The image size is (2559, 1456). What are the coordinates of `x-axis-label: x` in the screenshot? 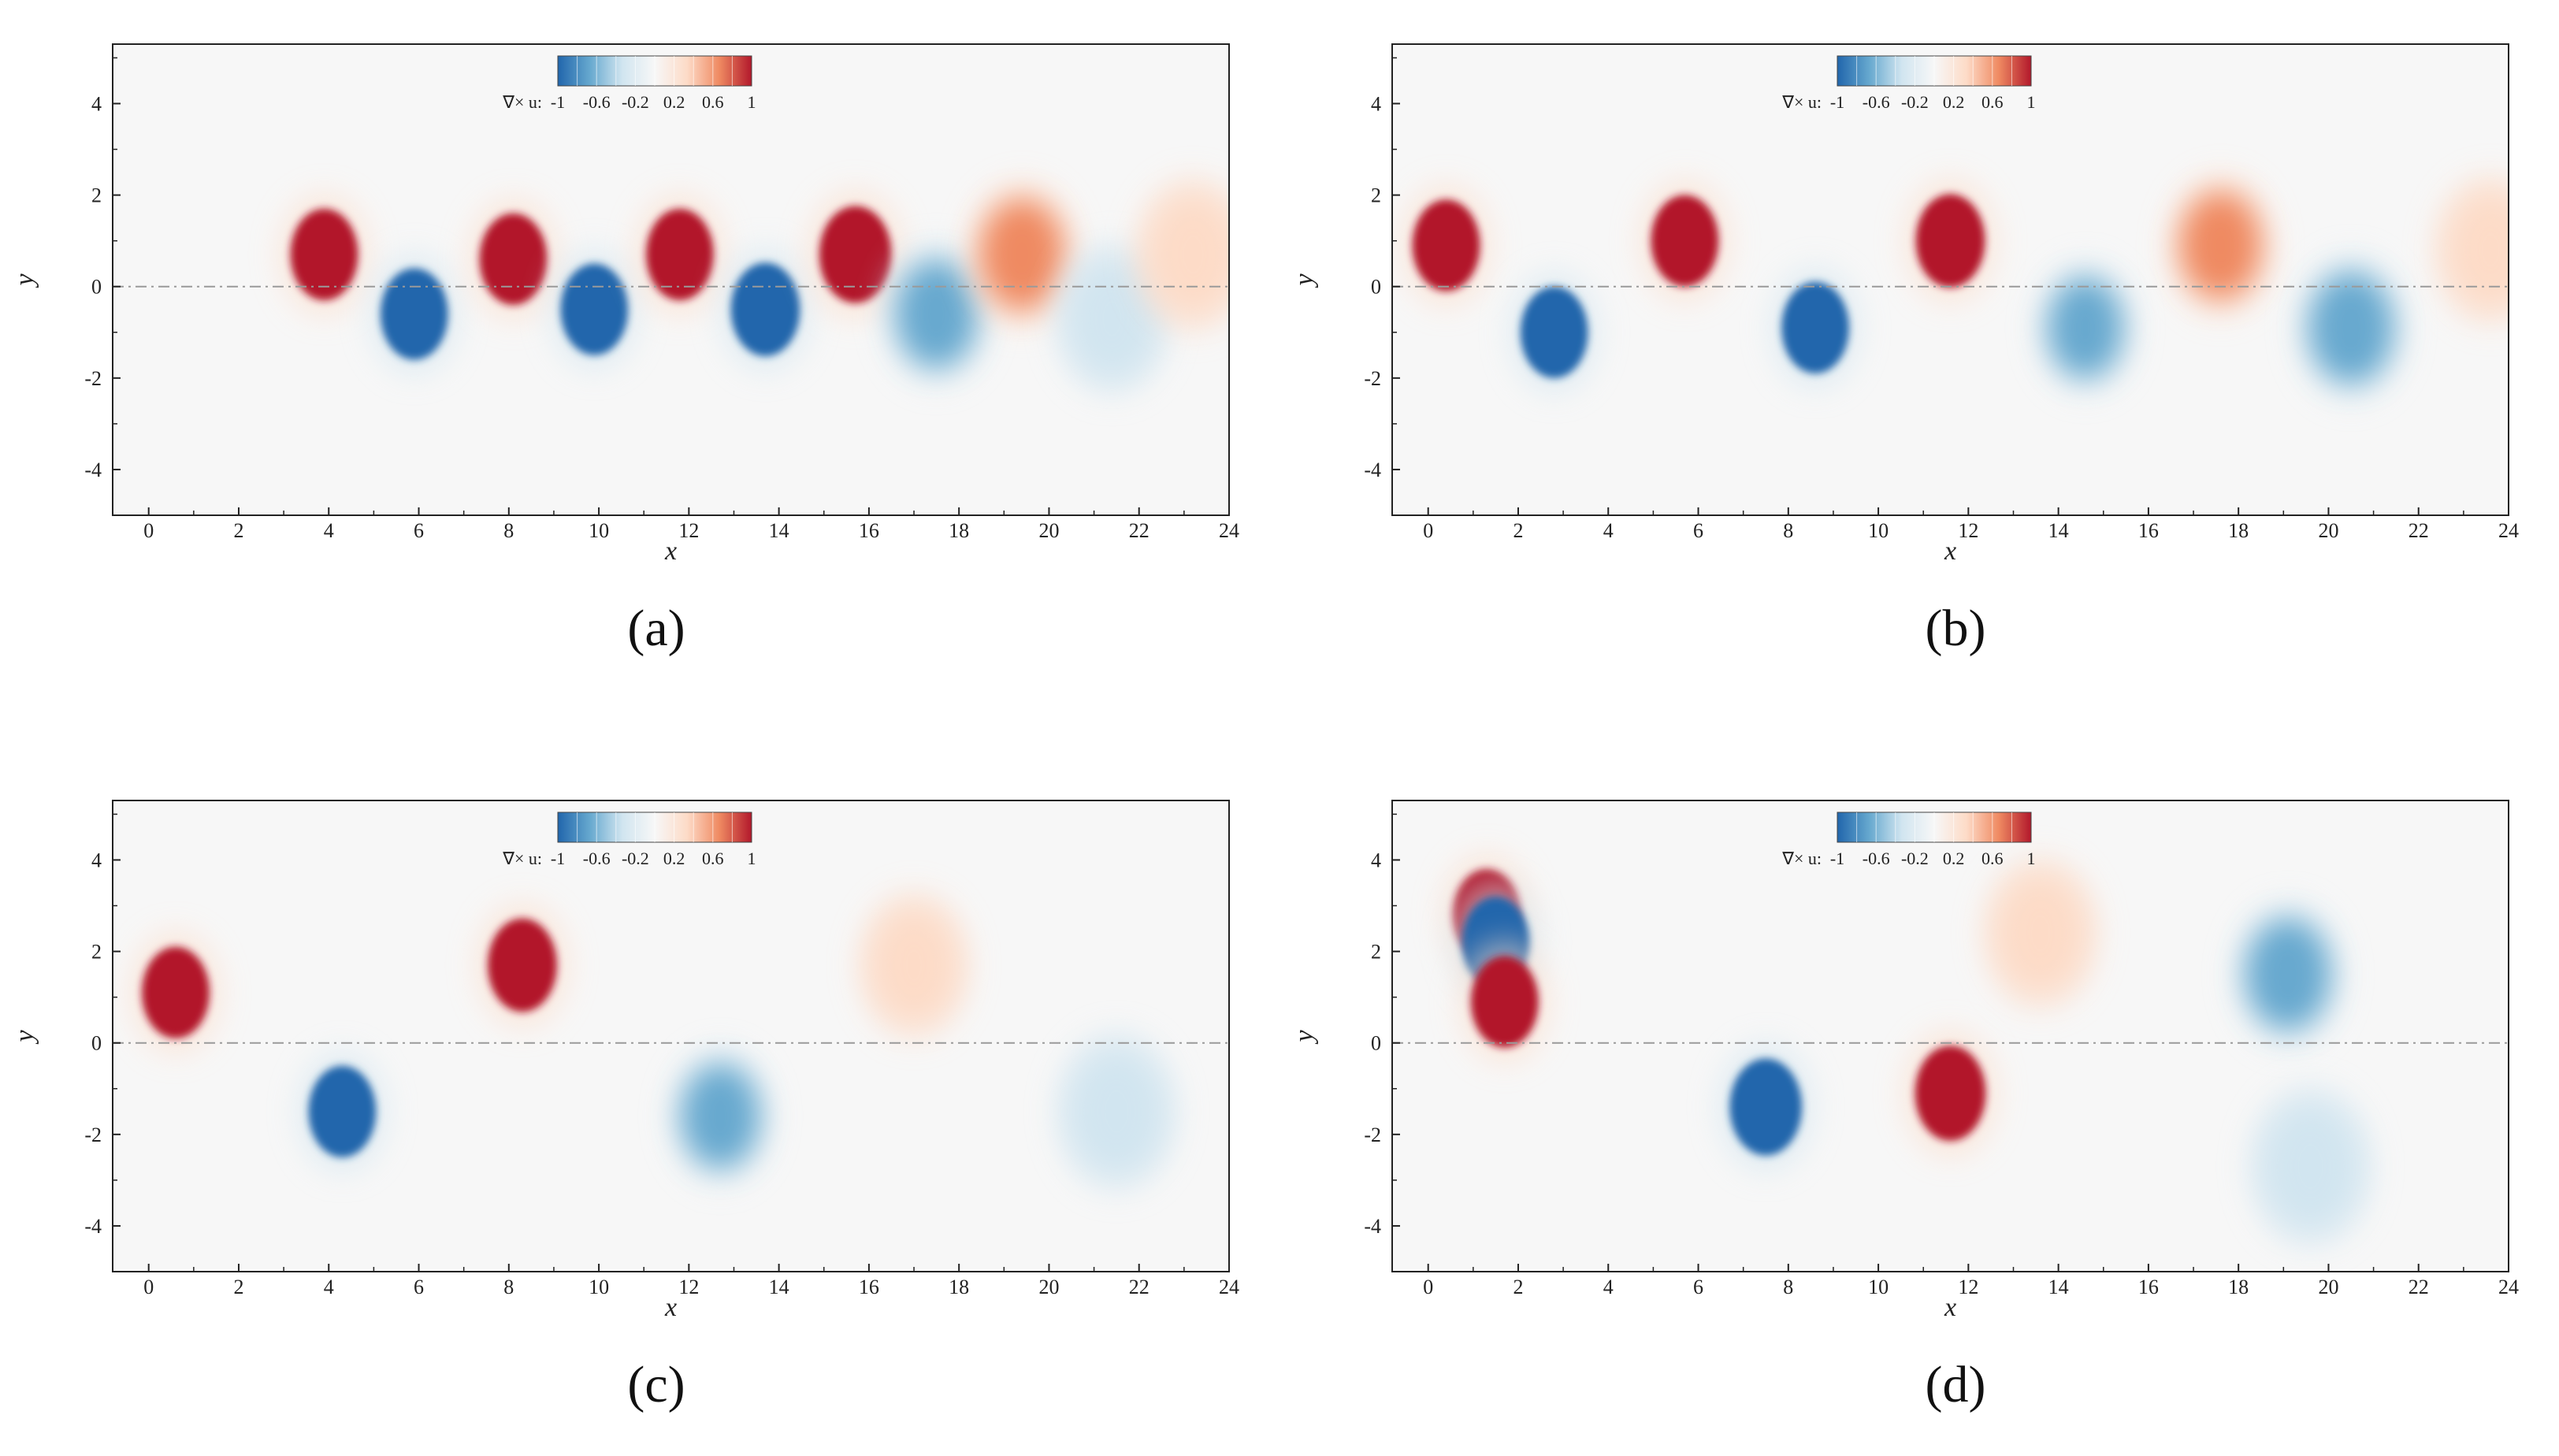 It's located at (1950, 1307).